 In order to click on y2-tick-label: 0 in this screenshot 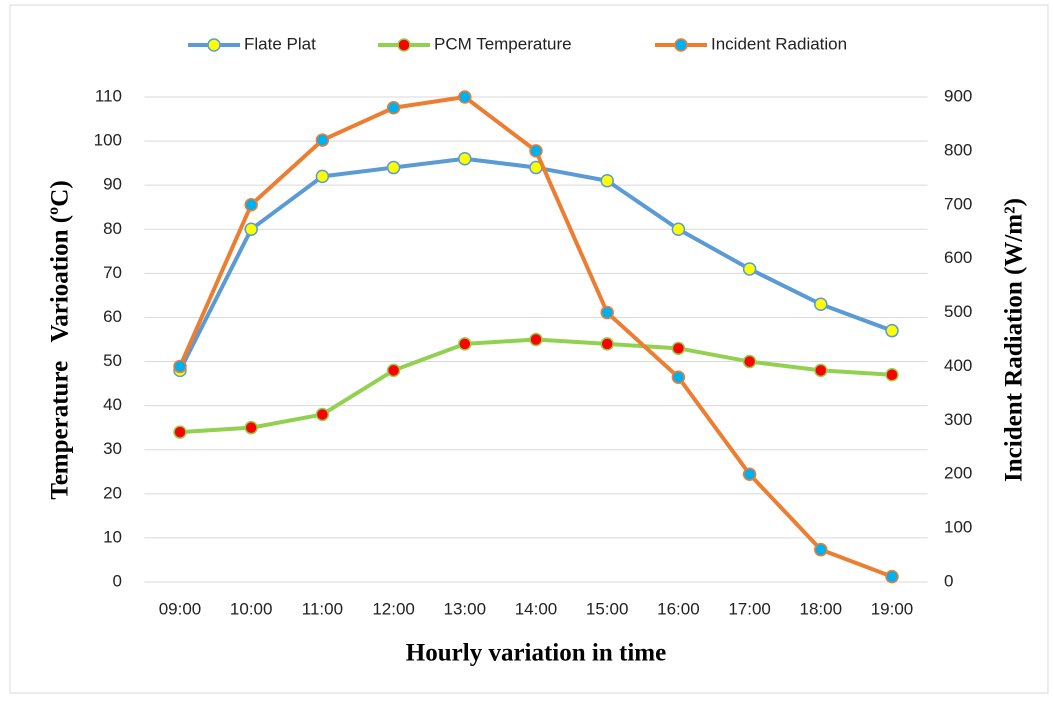, I will do `click(948, 580)`.